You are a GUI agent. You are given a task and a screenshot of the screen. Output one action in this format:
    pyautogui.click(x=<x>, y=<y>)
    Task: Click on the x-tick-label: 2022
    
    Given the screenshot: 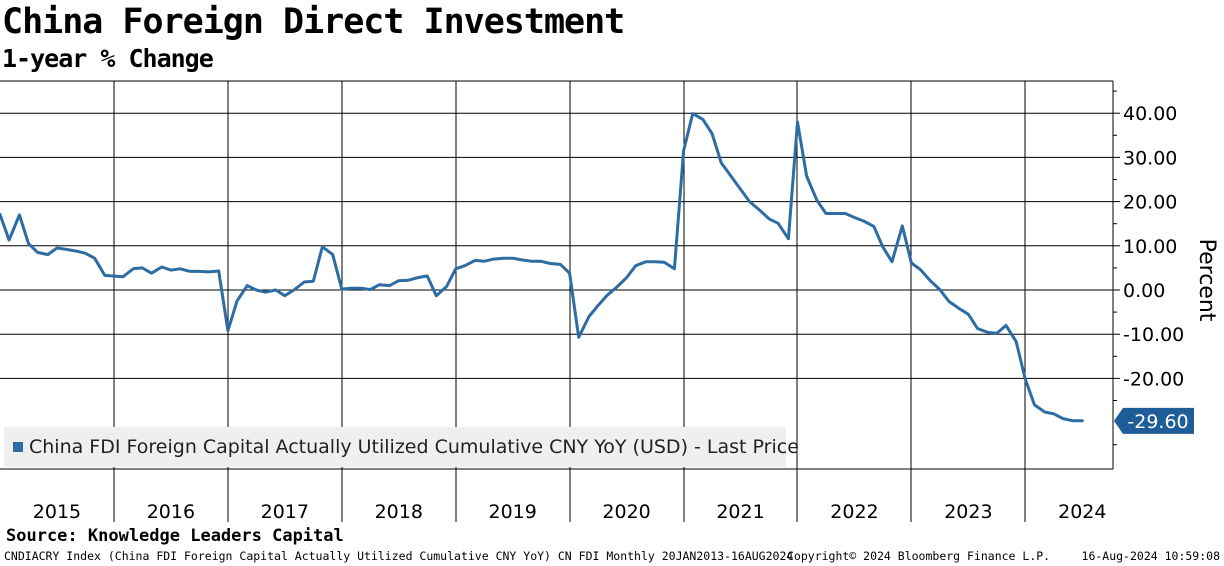 What is the action you would take?
    pyautogui.click(x=854, y=512)
    